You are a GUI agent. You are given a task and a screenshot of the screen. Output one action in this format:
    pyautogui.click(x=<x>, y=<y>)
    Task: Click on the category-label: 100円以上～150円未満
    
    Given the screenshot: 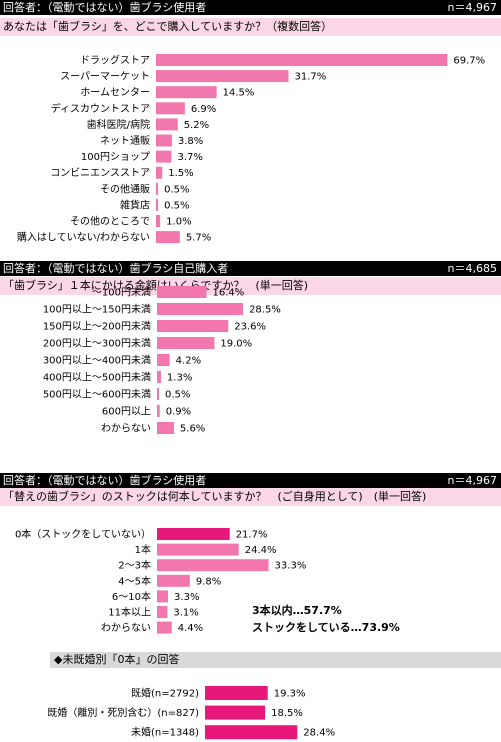 What is the action you would take?
    pyautogui.click(x=97, y=310)
    